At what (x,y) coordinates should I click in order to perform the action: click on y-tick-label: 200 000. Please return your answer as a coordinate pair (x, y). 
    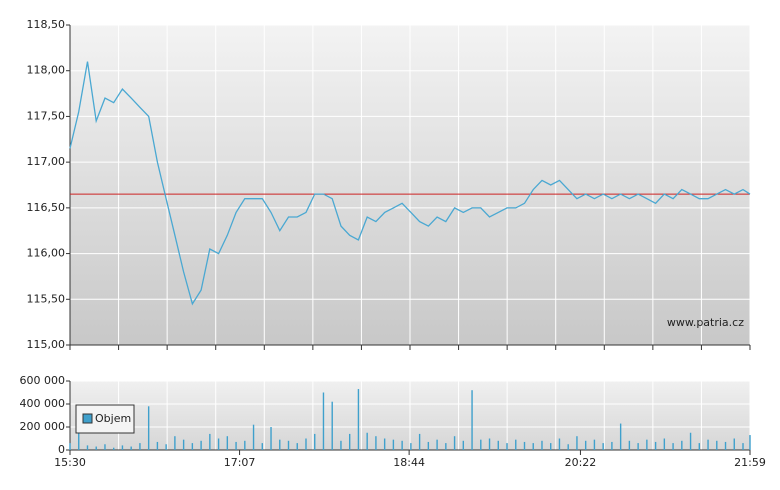
    Looking at the image, I should click on (43, 426).